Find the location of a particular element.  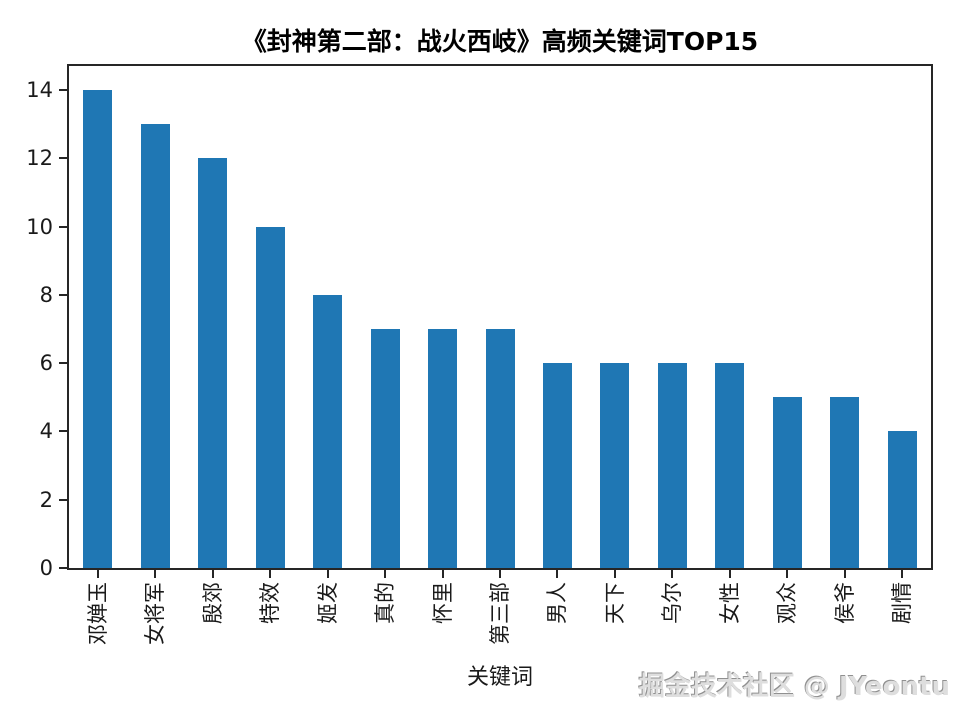

y-tick-label: 4 is located at coordinates (46, 431).